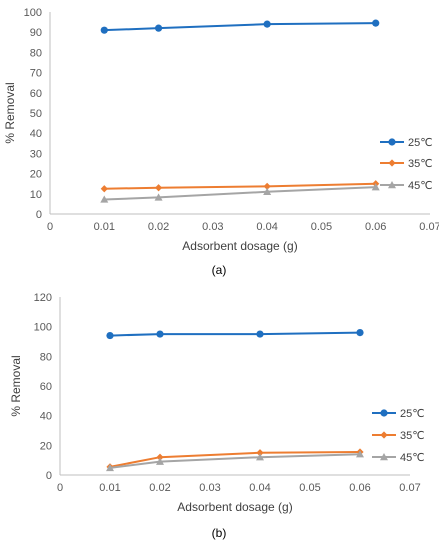  Describe the element at coordinates (219, 270) in the screenshot. I see `panel-label: (a)` at that location.